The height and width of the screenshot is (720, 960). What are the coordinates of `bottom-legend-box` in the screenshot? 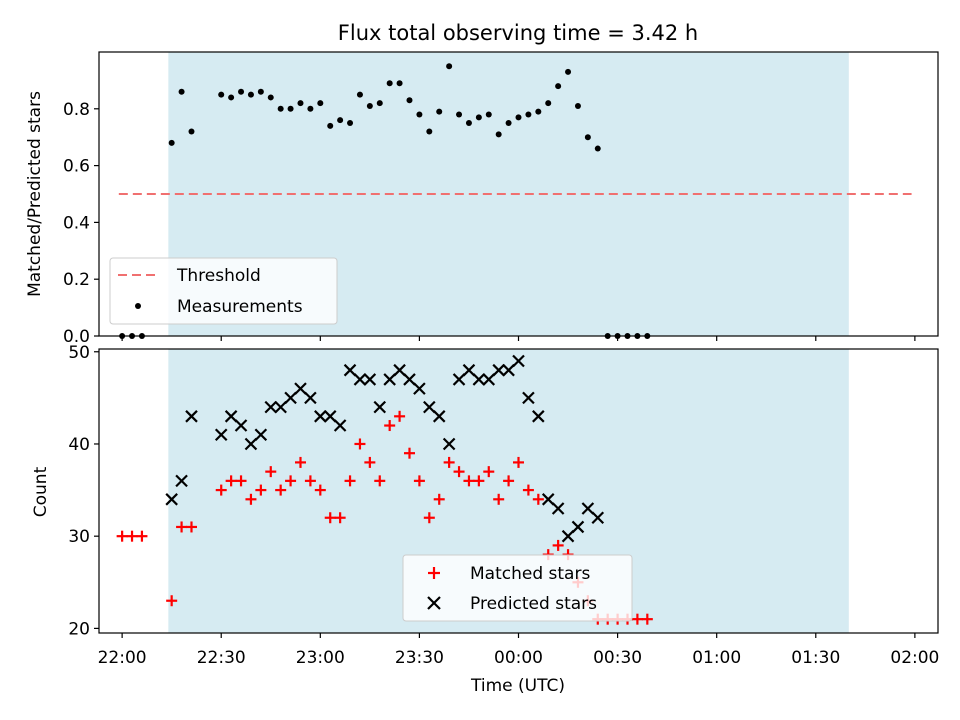 It's located at (517, 588).